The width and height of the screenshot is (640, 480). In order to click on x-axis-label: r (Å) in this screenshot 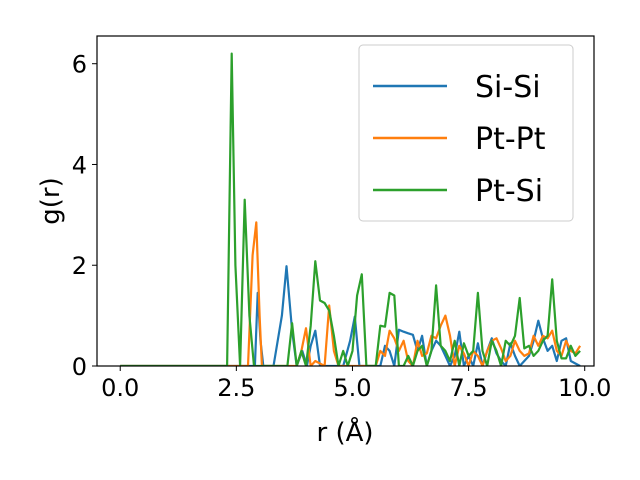, I will do `click(344, 432)`.